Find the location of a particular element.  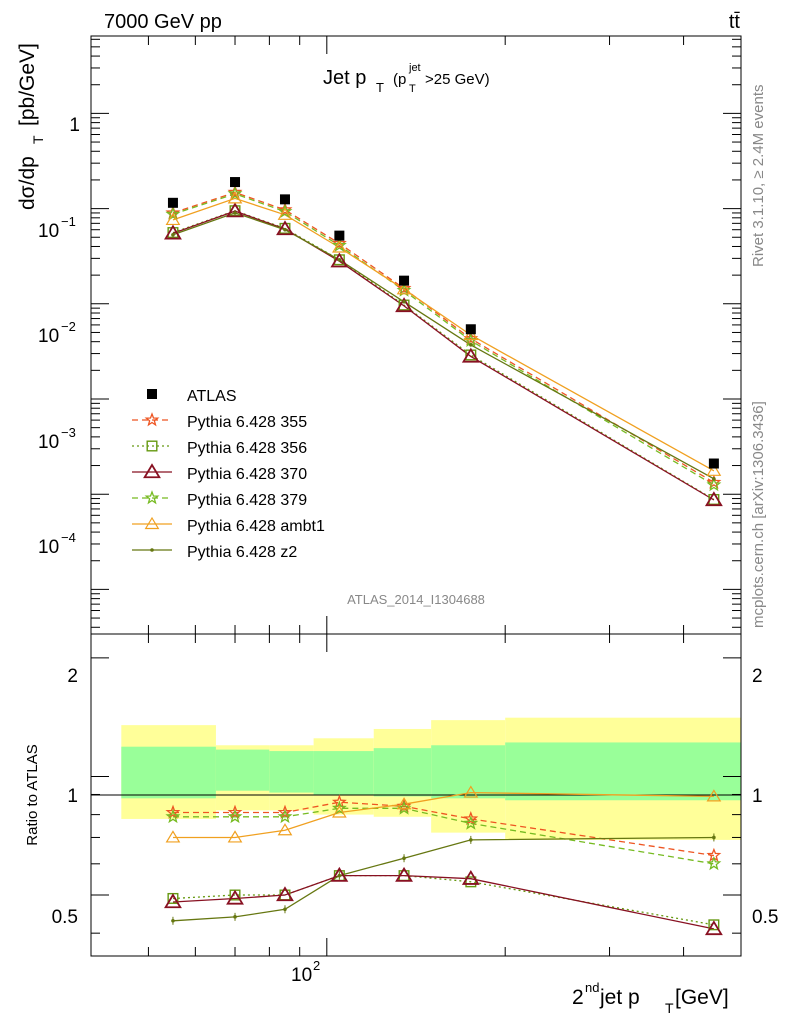

legend-label: Pythia 6.428 z2 is located at coordinates (242, 552).